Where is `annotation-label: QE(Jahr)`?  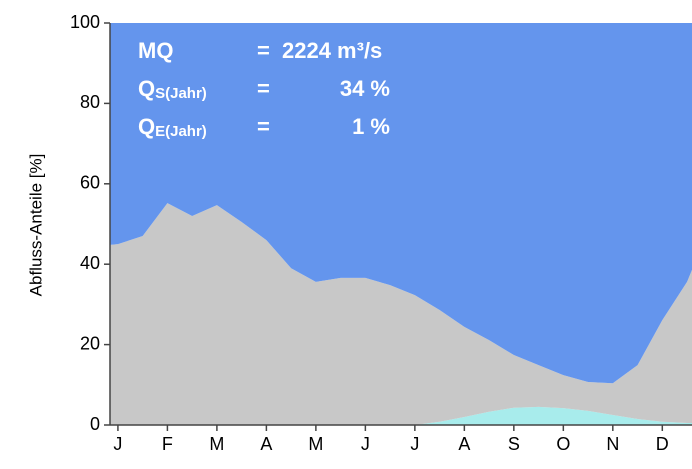
annotation-label: QE(Jahr) is located at coordinates (172, 127).